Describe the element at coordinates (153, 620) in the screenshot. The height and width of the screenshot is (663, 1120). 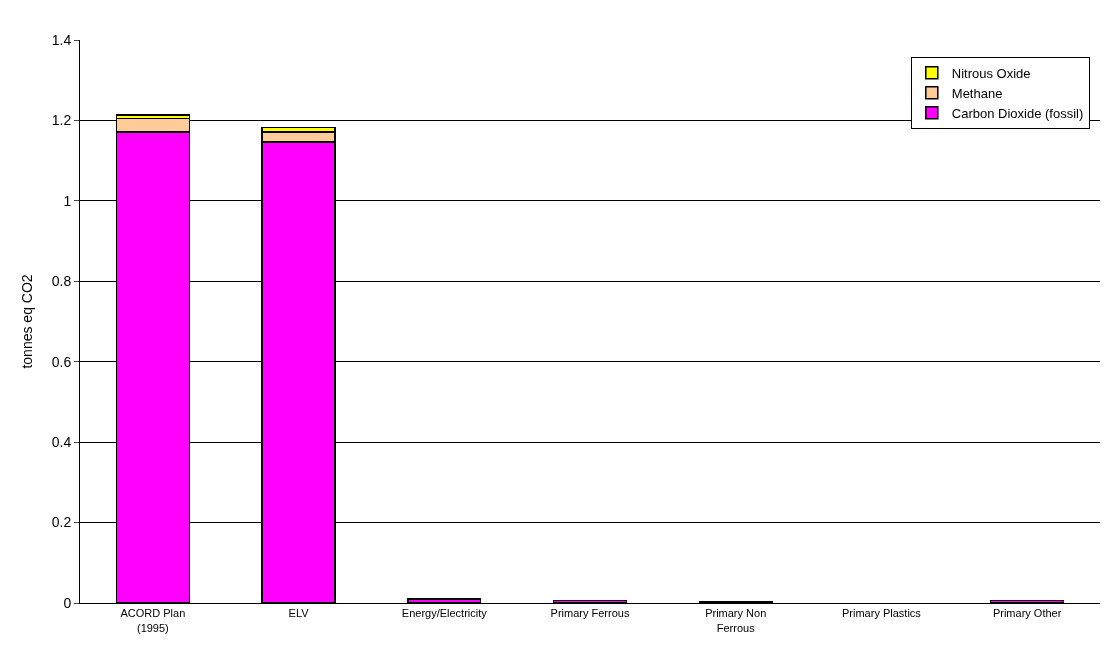
I see `x-tick-label: ACORD Plan (1995)` at that location.